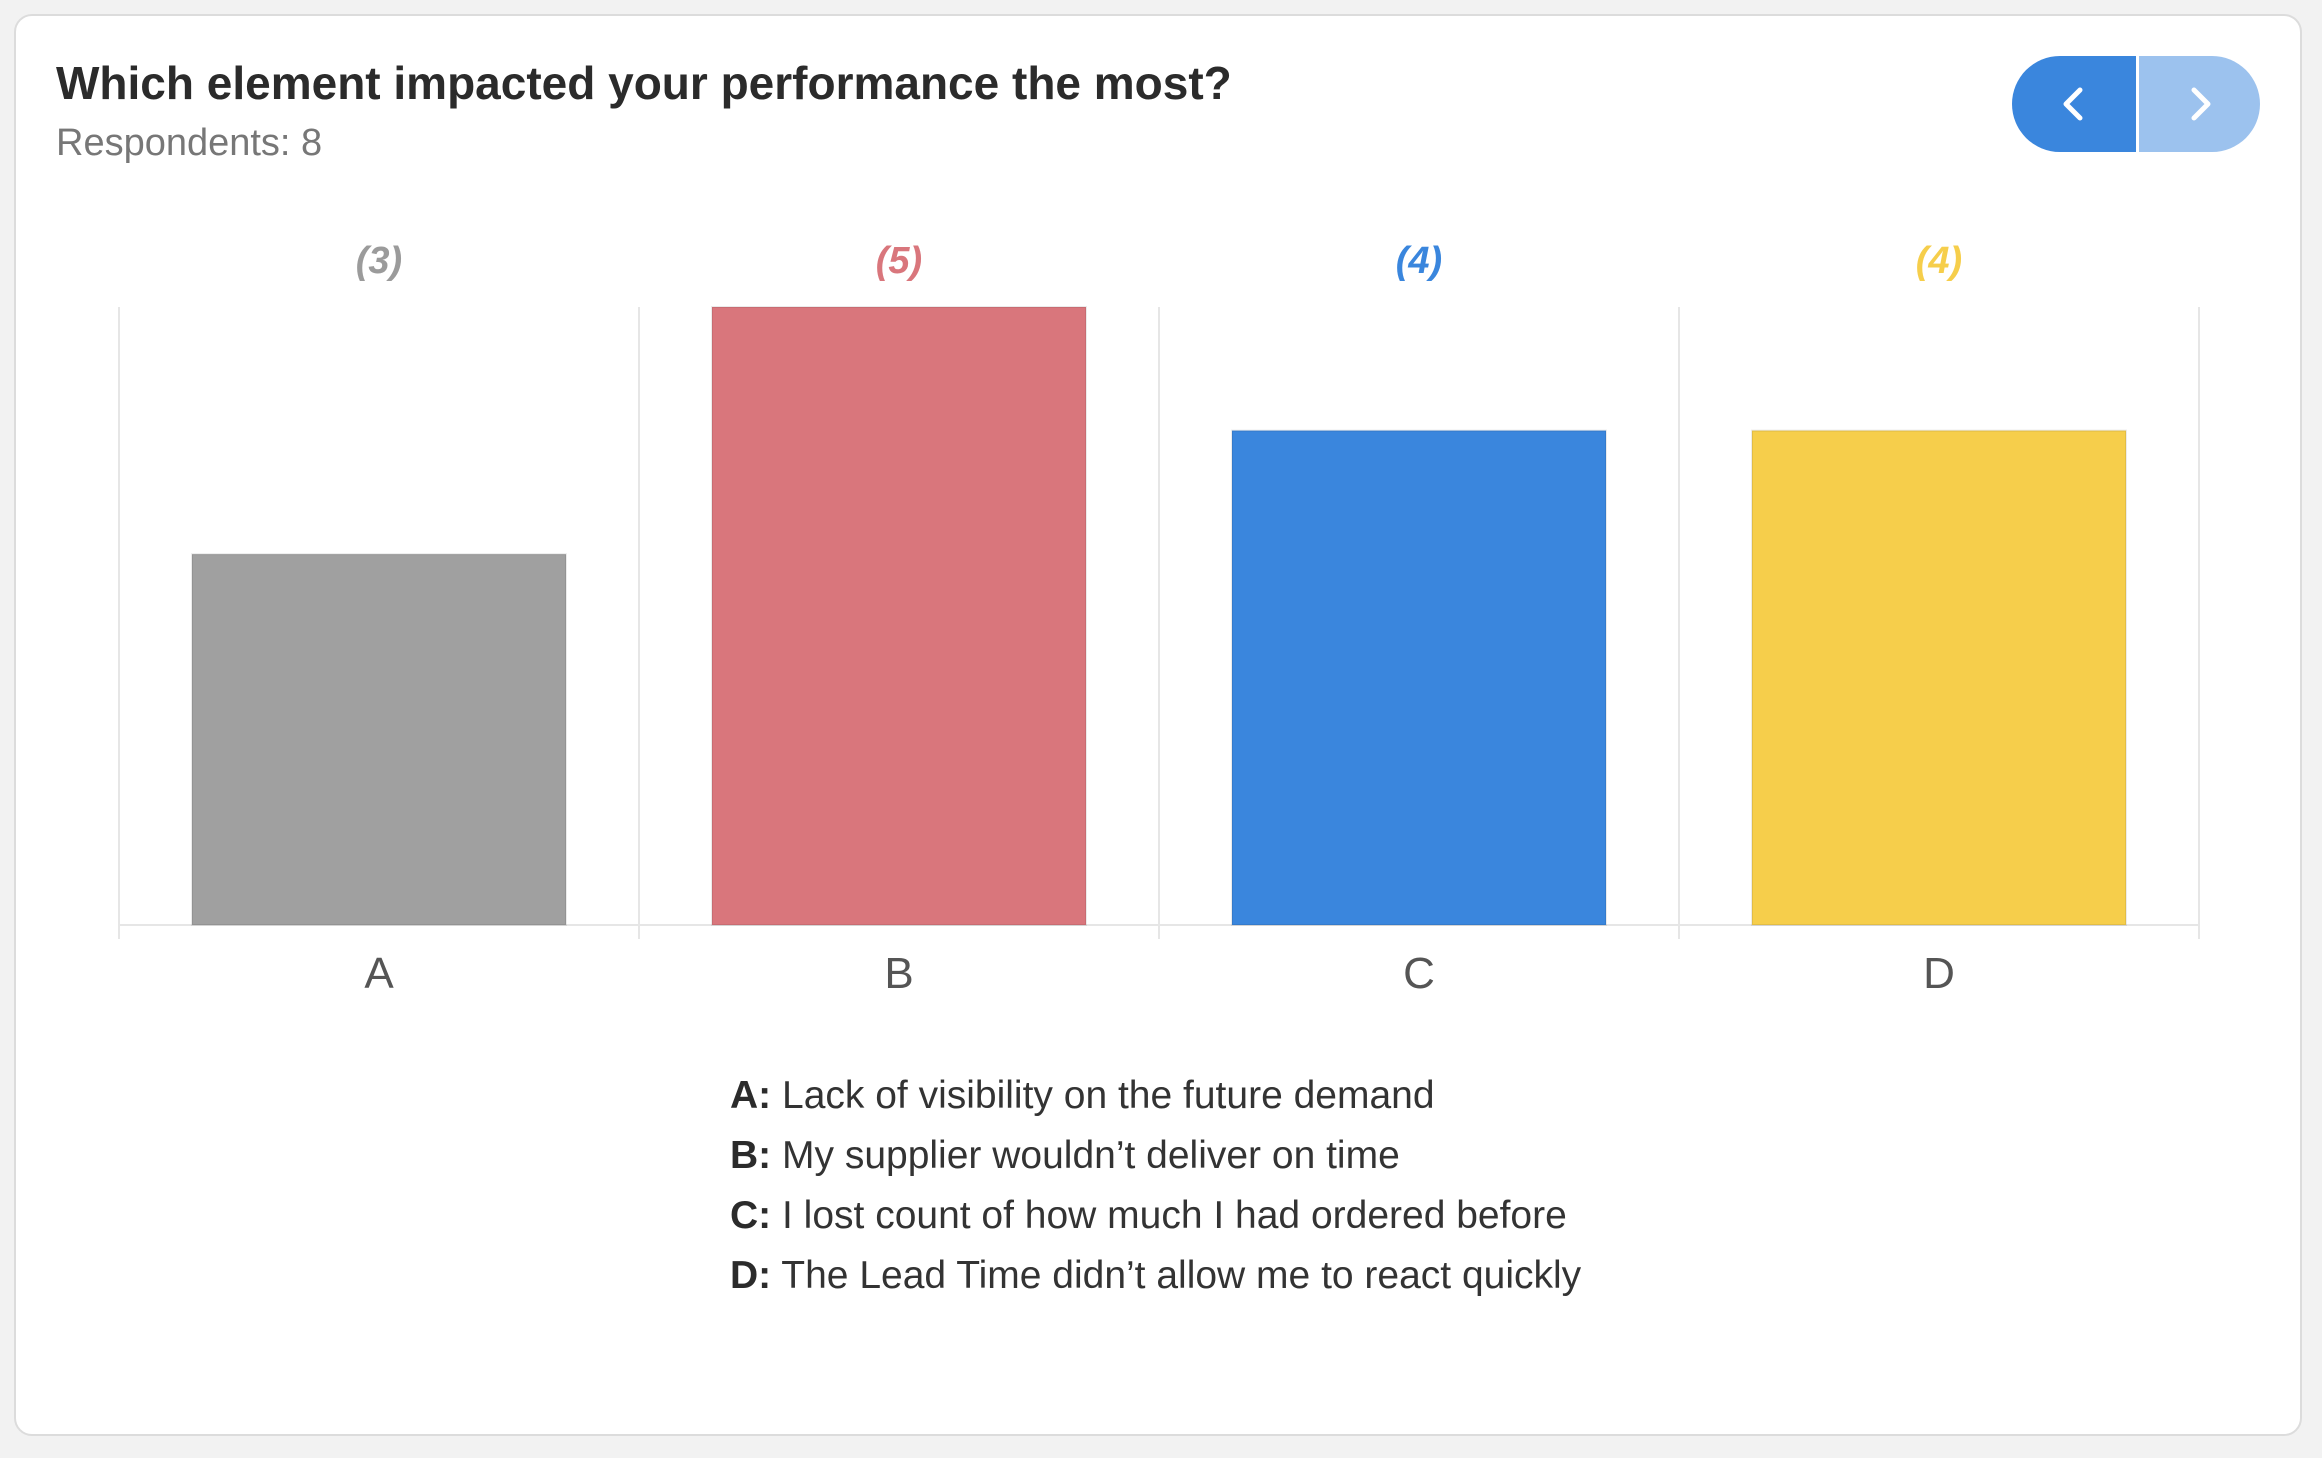 This screenshot has height=1458, width=2322. I want to click on chevron-left-icon, so click(2073, 104).